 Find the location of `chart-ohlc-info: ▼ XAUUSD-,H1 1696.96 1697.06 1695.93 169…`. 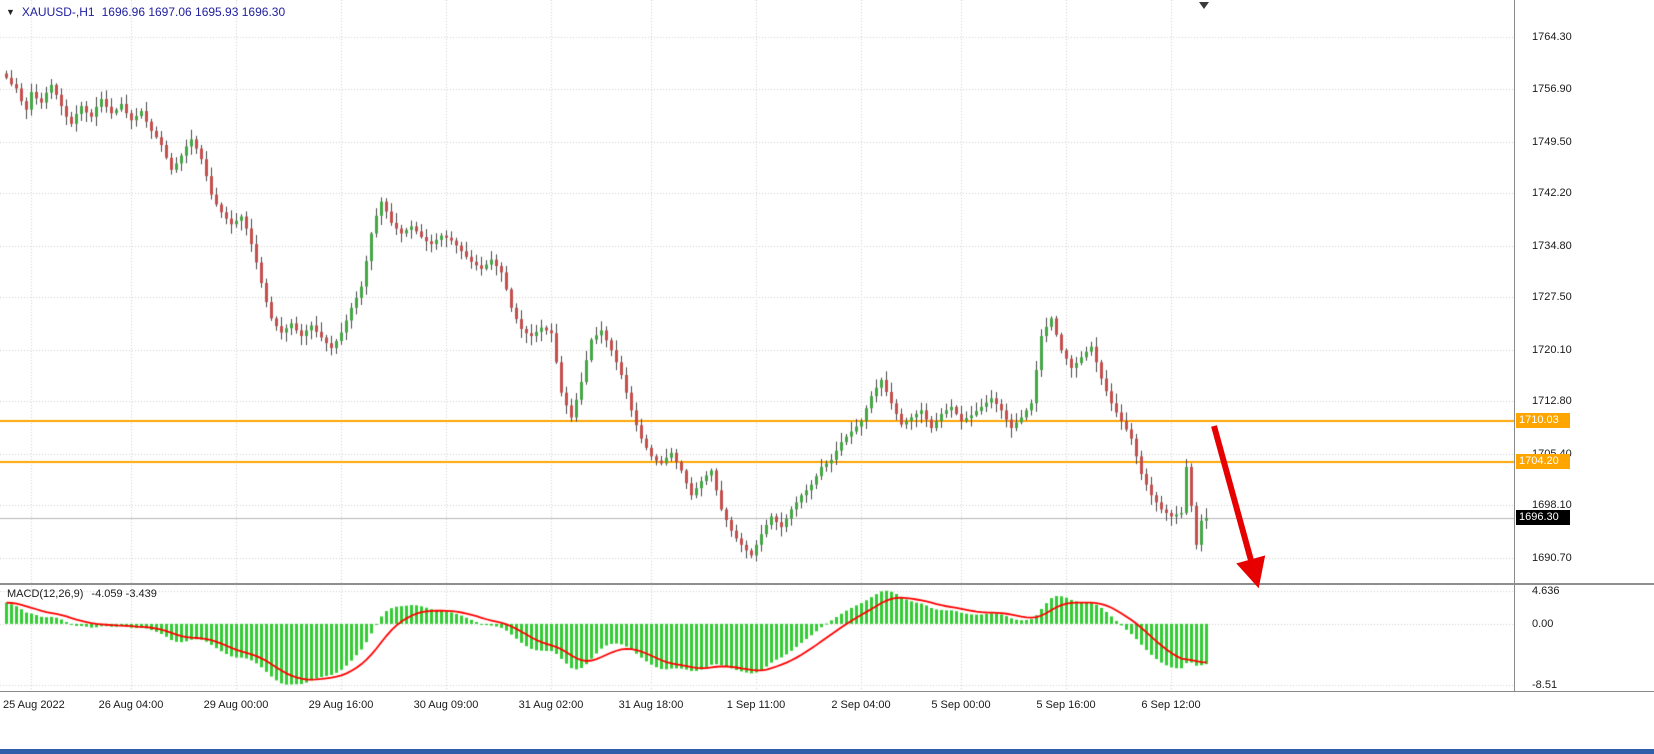

chart-ohlc-info: ▼ XAUUSD-,H1 1696.96 1697.06 1695.93 169… is located at coordinates (145, 12).